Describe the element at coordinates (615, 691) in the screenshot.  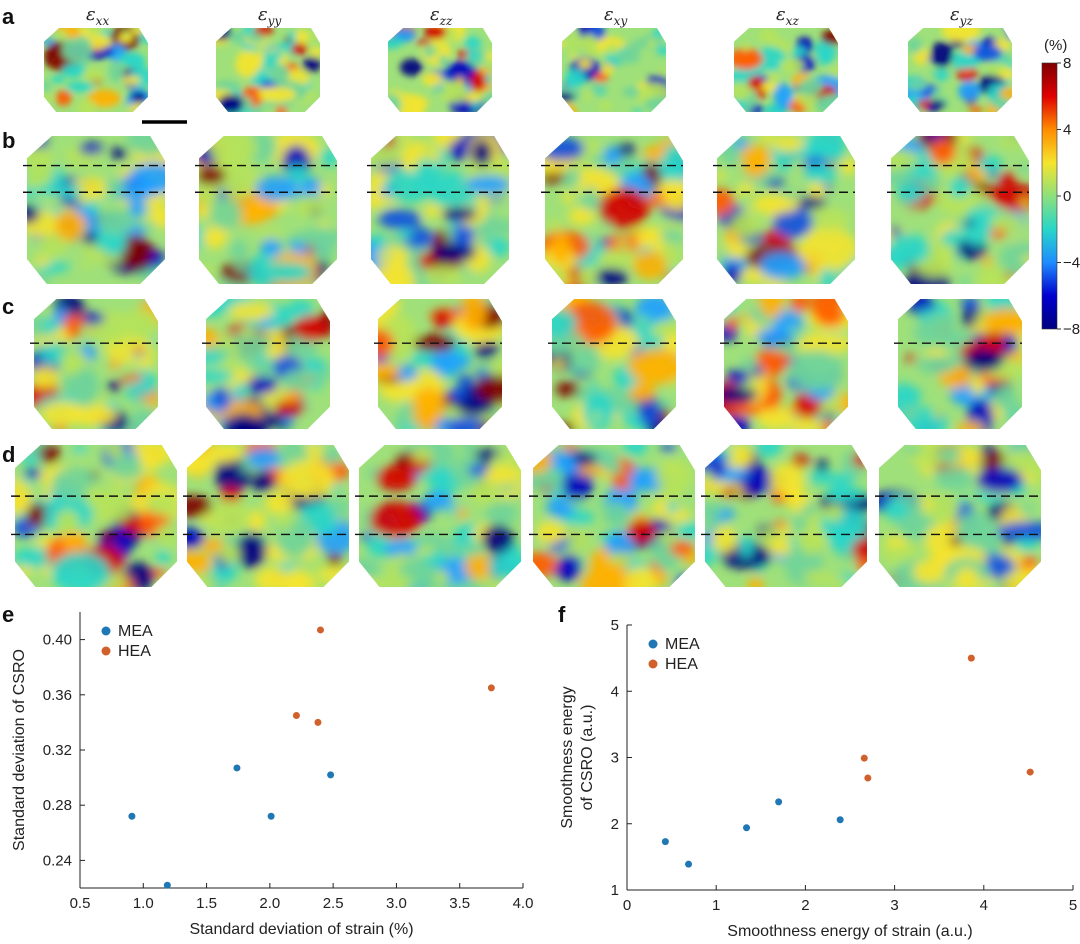
I see `y-tick-label: 4` at that location.